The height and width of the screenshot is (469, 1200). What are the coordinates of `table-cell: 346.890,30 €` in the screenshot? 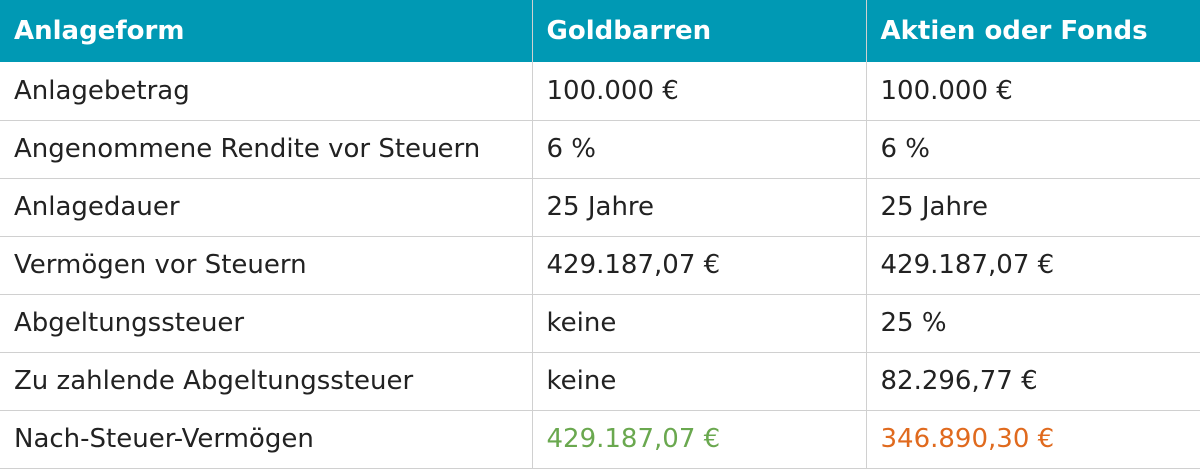 It's located at (1032, 439).